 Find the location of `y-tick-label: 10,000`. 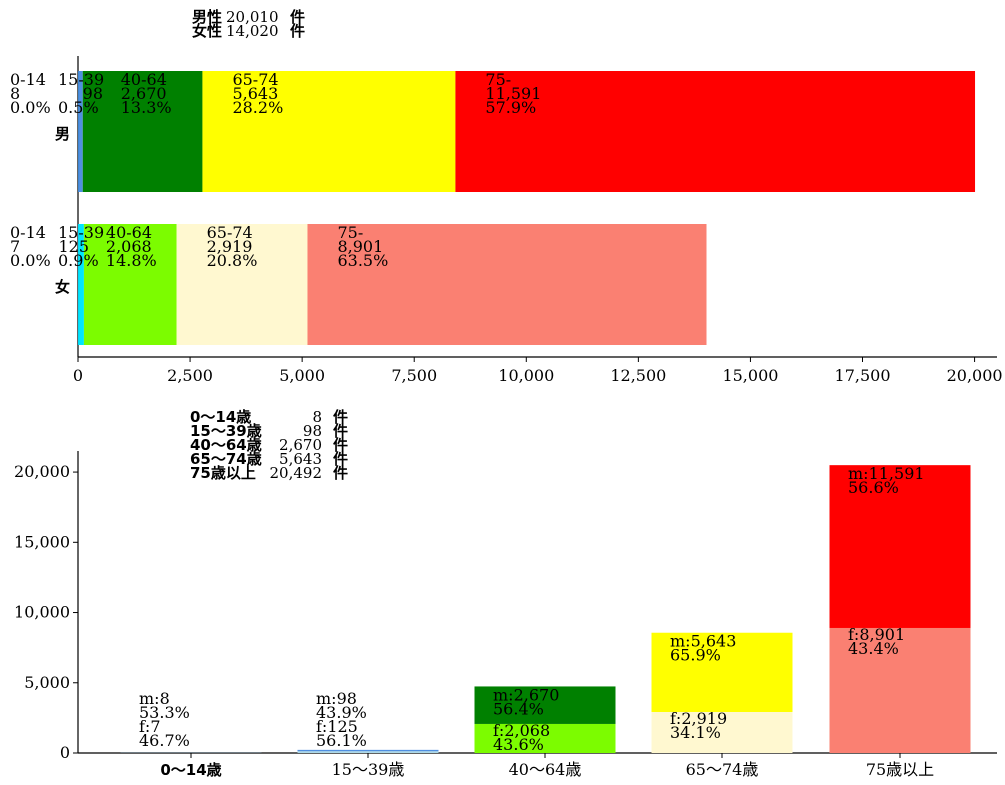

y-tick-label: 10,000 is located at coordinates (42, 612).